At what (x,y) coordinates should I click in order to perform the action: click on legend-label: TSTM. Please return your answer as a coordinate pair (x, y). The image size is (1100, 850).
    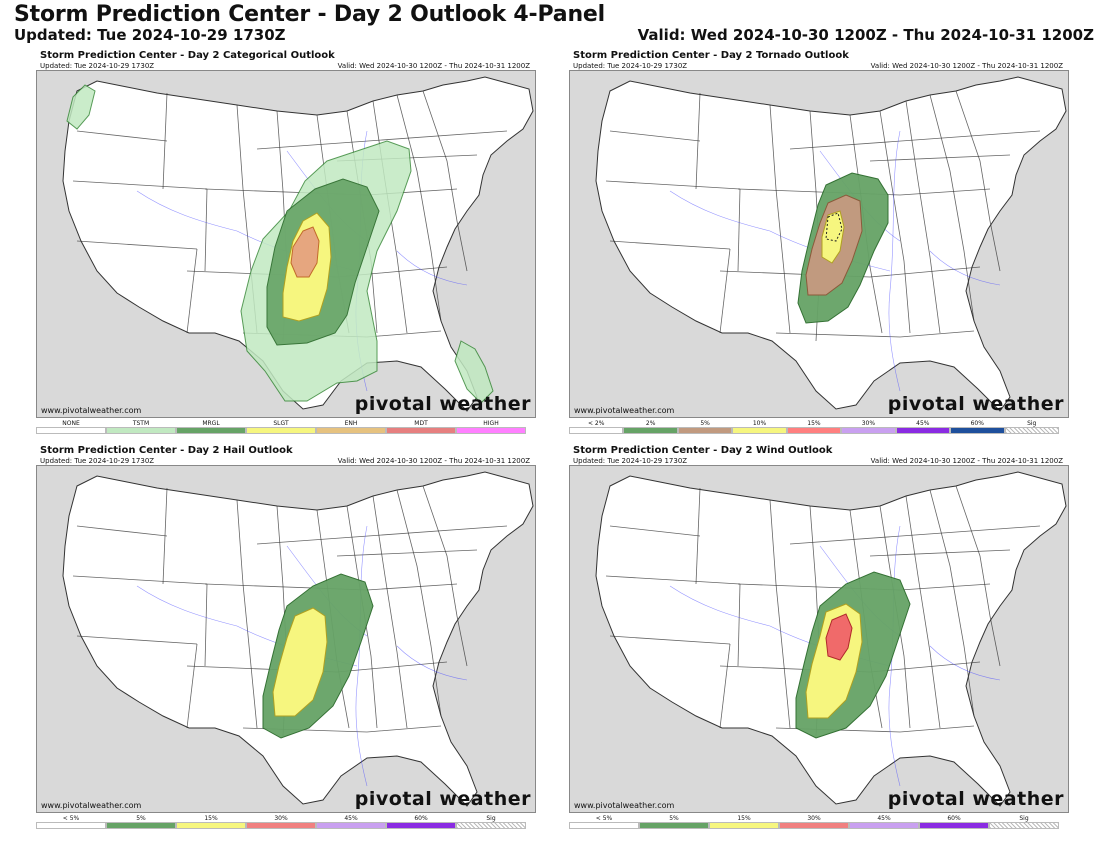
    Looking at the image, I should click on (141, 423).